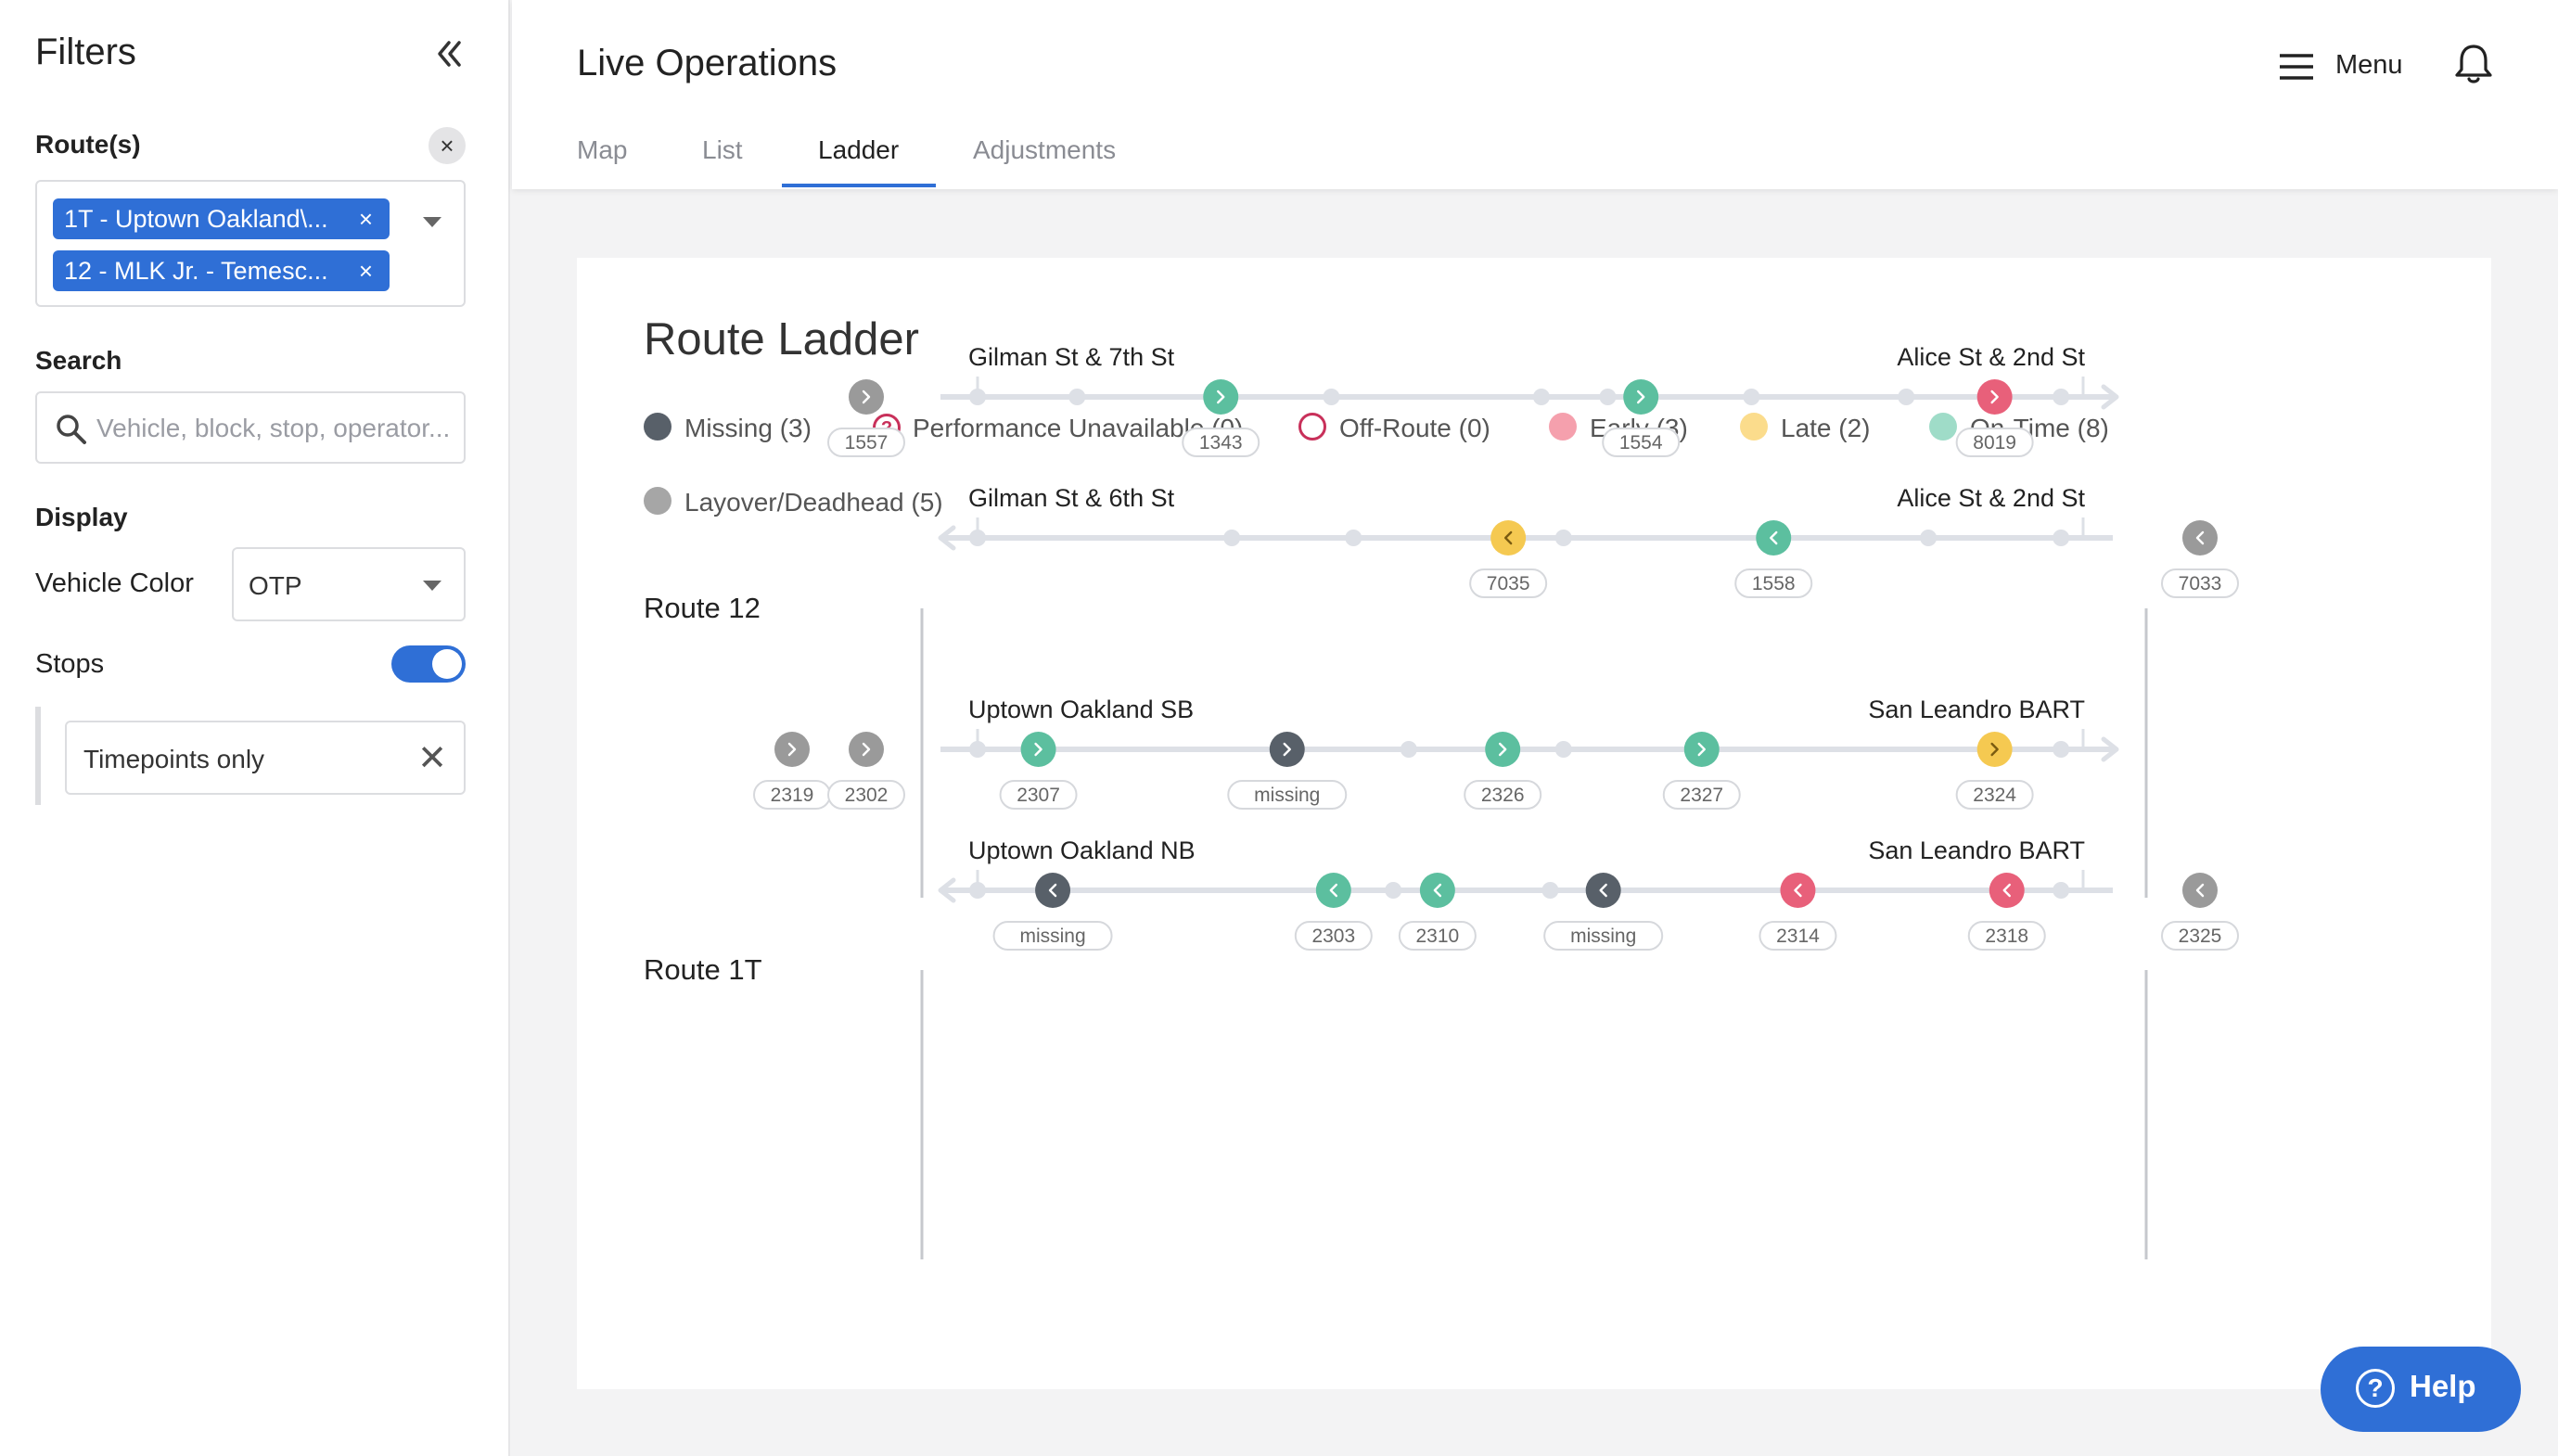  What do you see at coordinates (1437, 912) in the screenshot?
I see `vehicle-2310: 2310` at bounding box center [1437, 912].